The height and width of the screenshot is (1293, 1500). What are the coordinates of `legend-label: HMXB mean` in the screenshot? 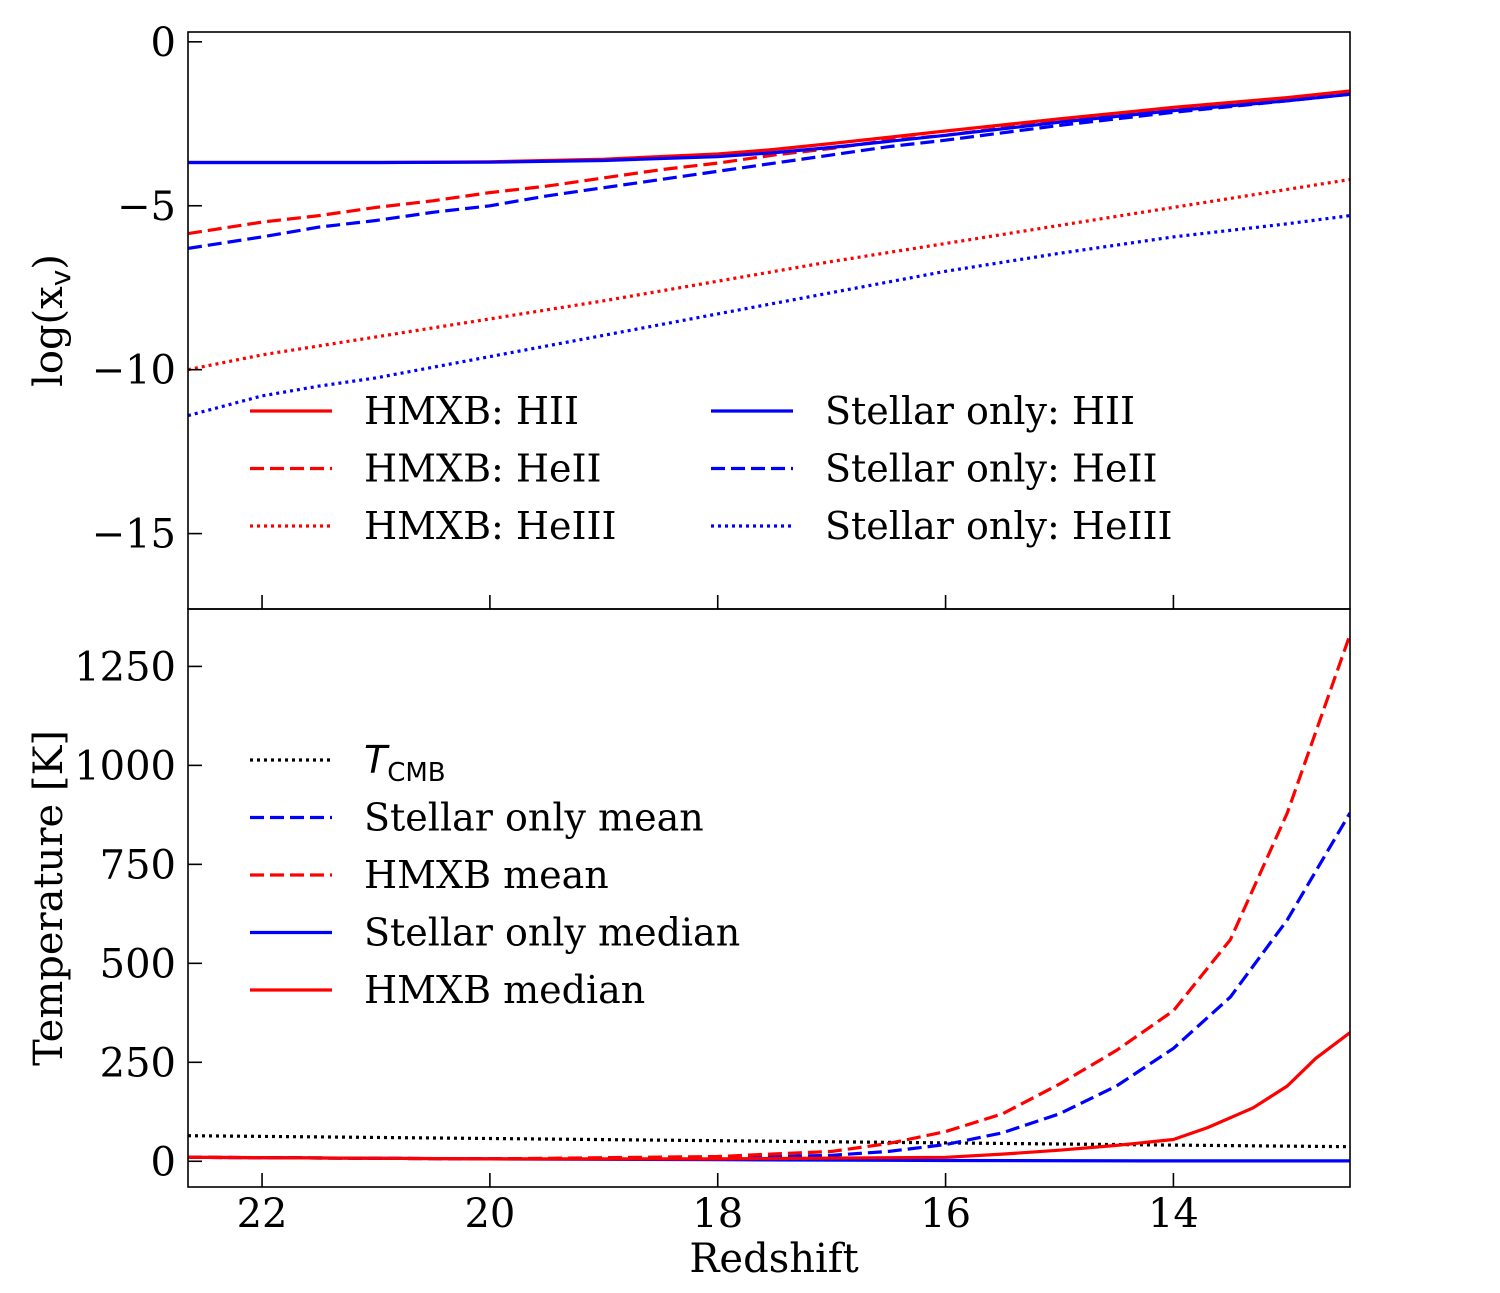 It's located at (486, 875).